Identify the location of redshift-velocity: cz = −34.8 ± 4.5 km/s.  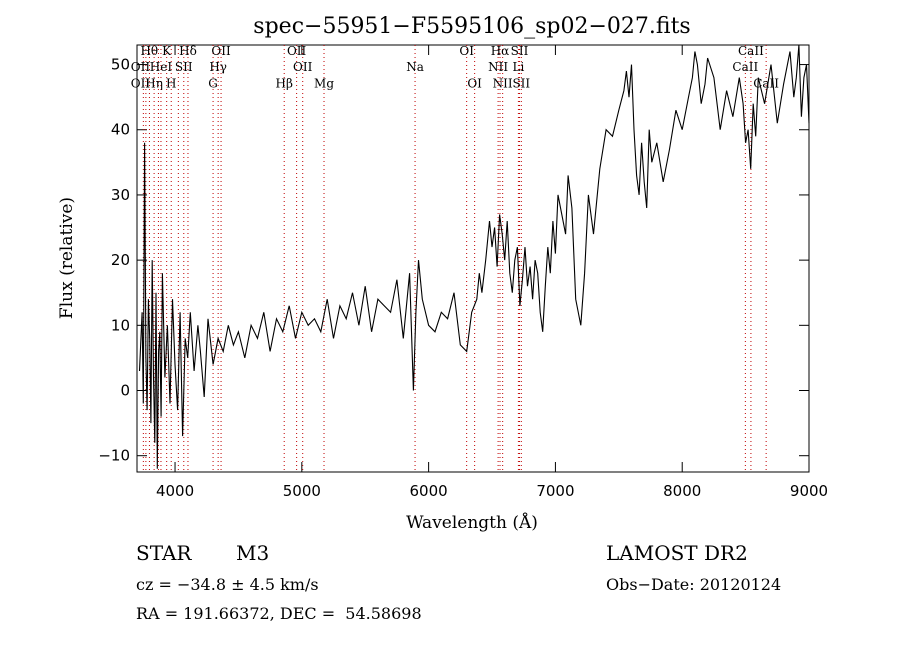
(227, 584).